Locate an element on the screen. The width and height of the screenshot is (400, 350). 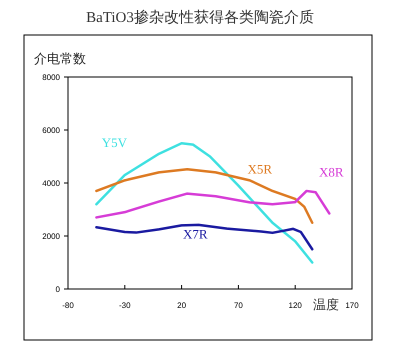
y-tick-label: 8000 is located at coordinates (51, 77).